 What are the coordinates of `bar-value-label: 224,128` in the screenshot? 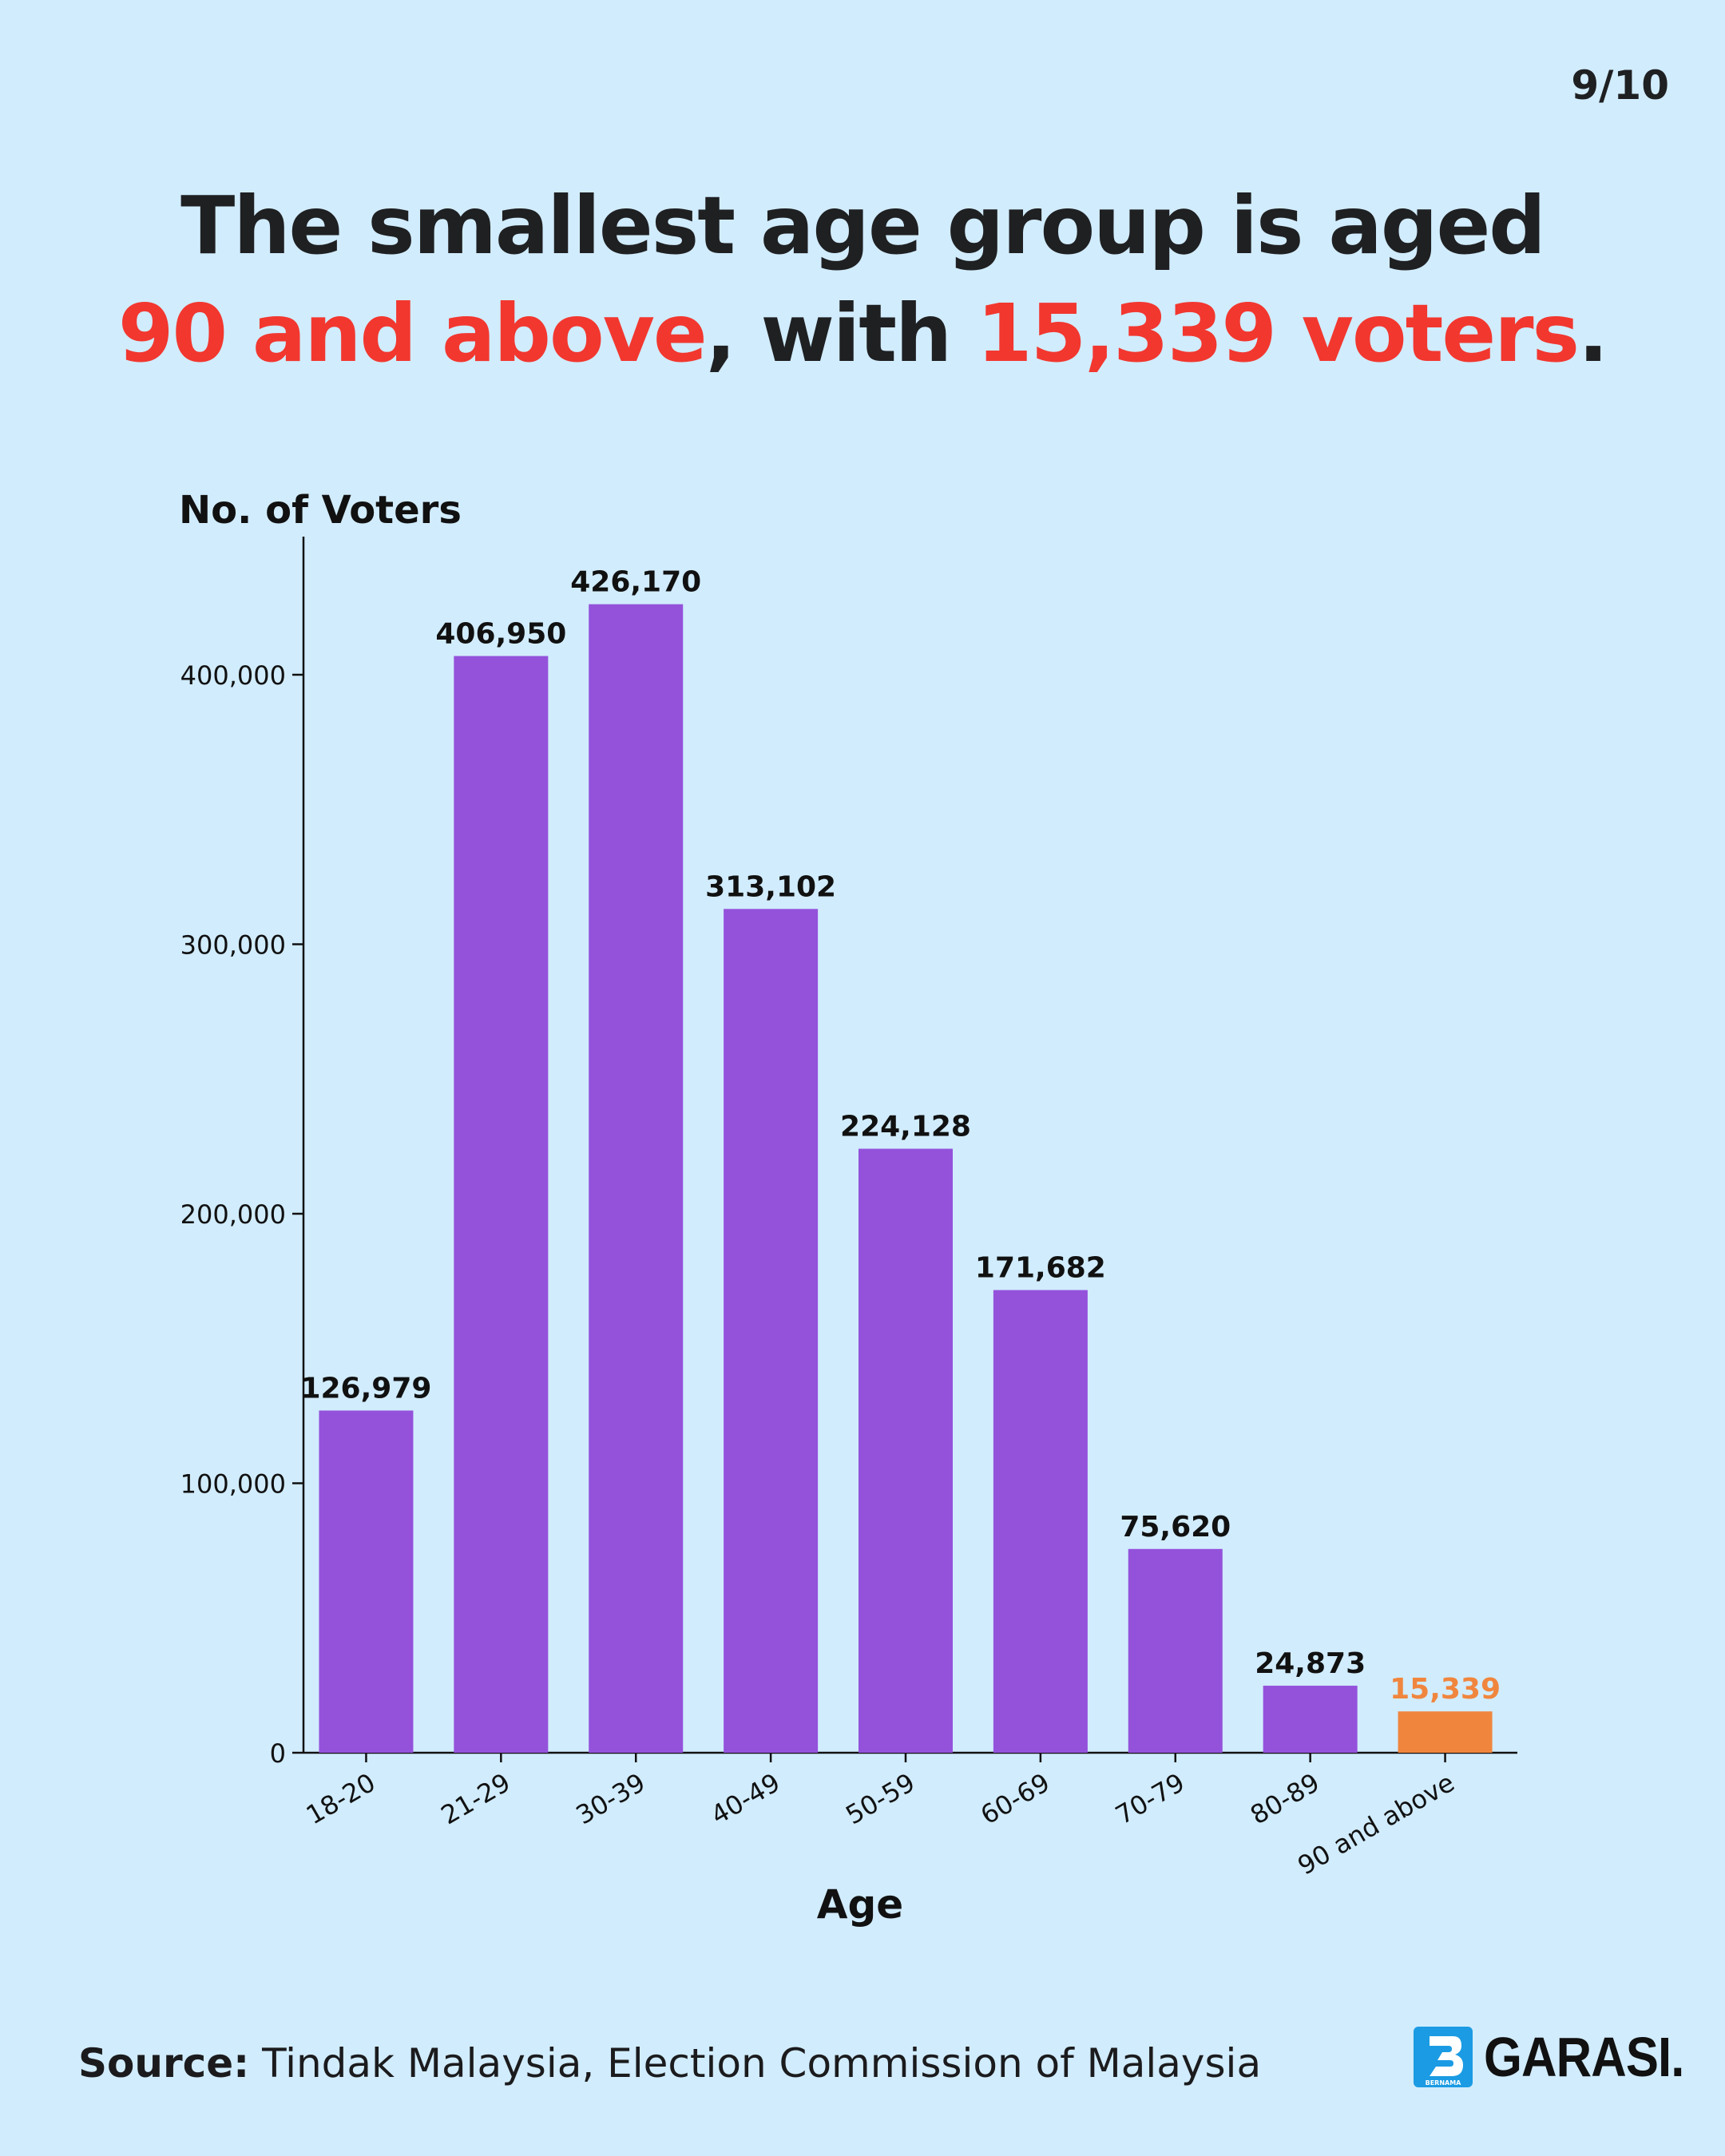 It's located at (906, 1127).